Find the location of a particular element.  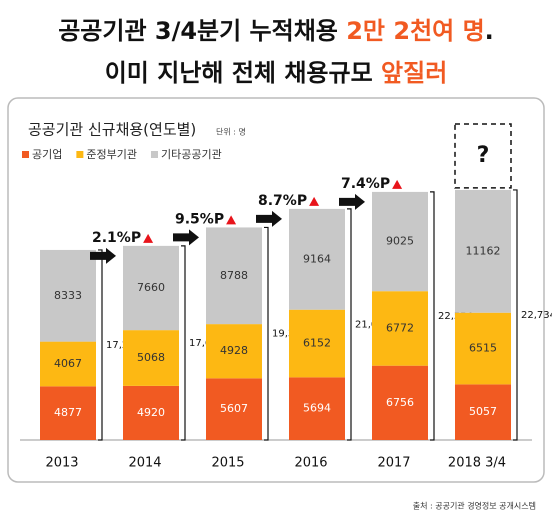

segment-label: 7660 is located at coordinates (151, 287).